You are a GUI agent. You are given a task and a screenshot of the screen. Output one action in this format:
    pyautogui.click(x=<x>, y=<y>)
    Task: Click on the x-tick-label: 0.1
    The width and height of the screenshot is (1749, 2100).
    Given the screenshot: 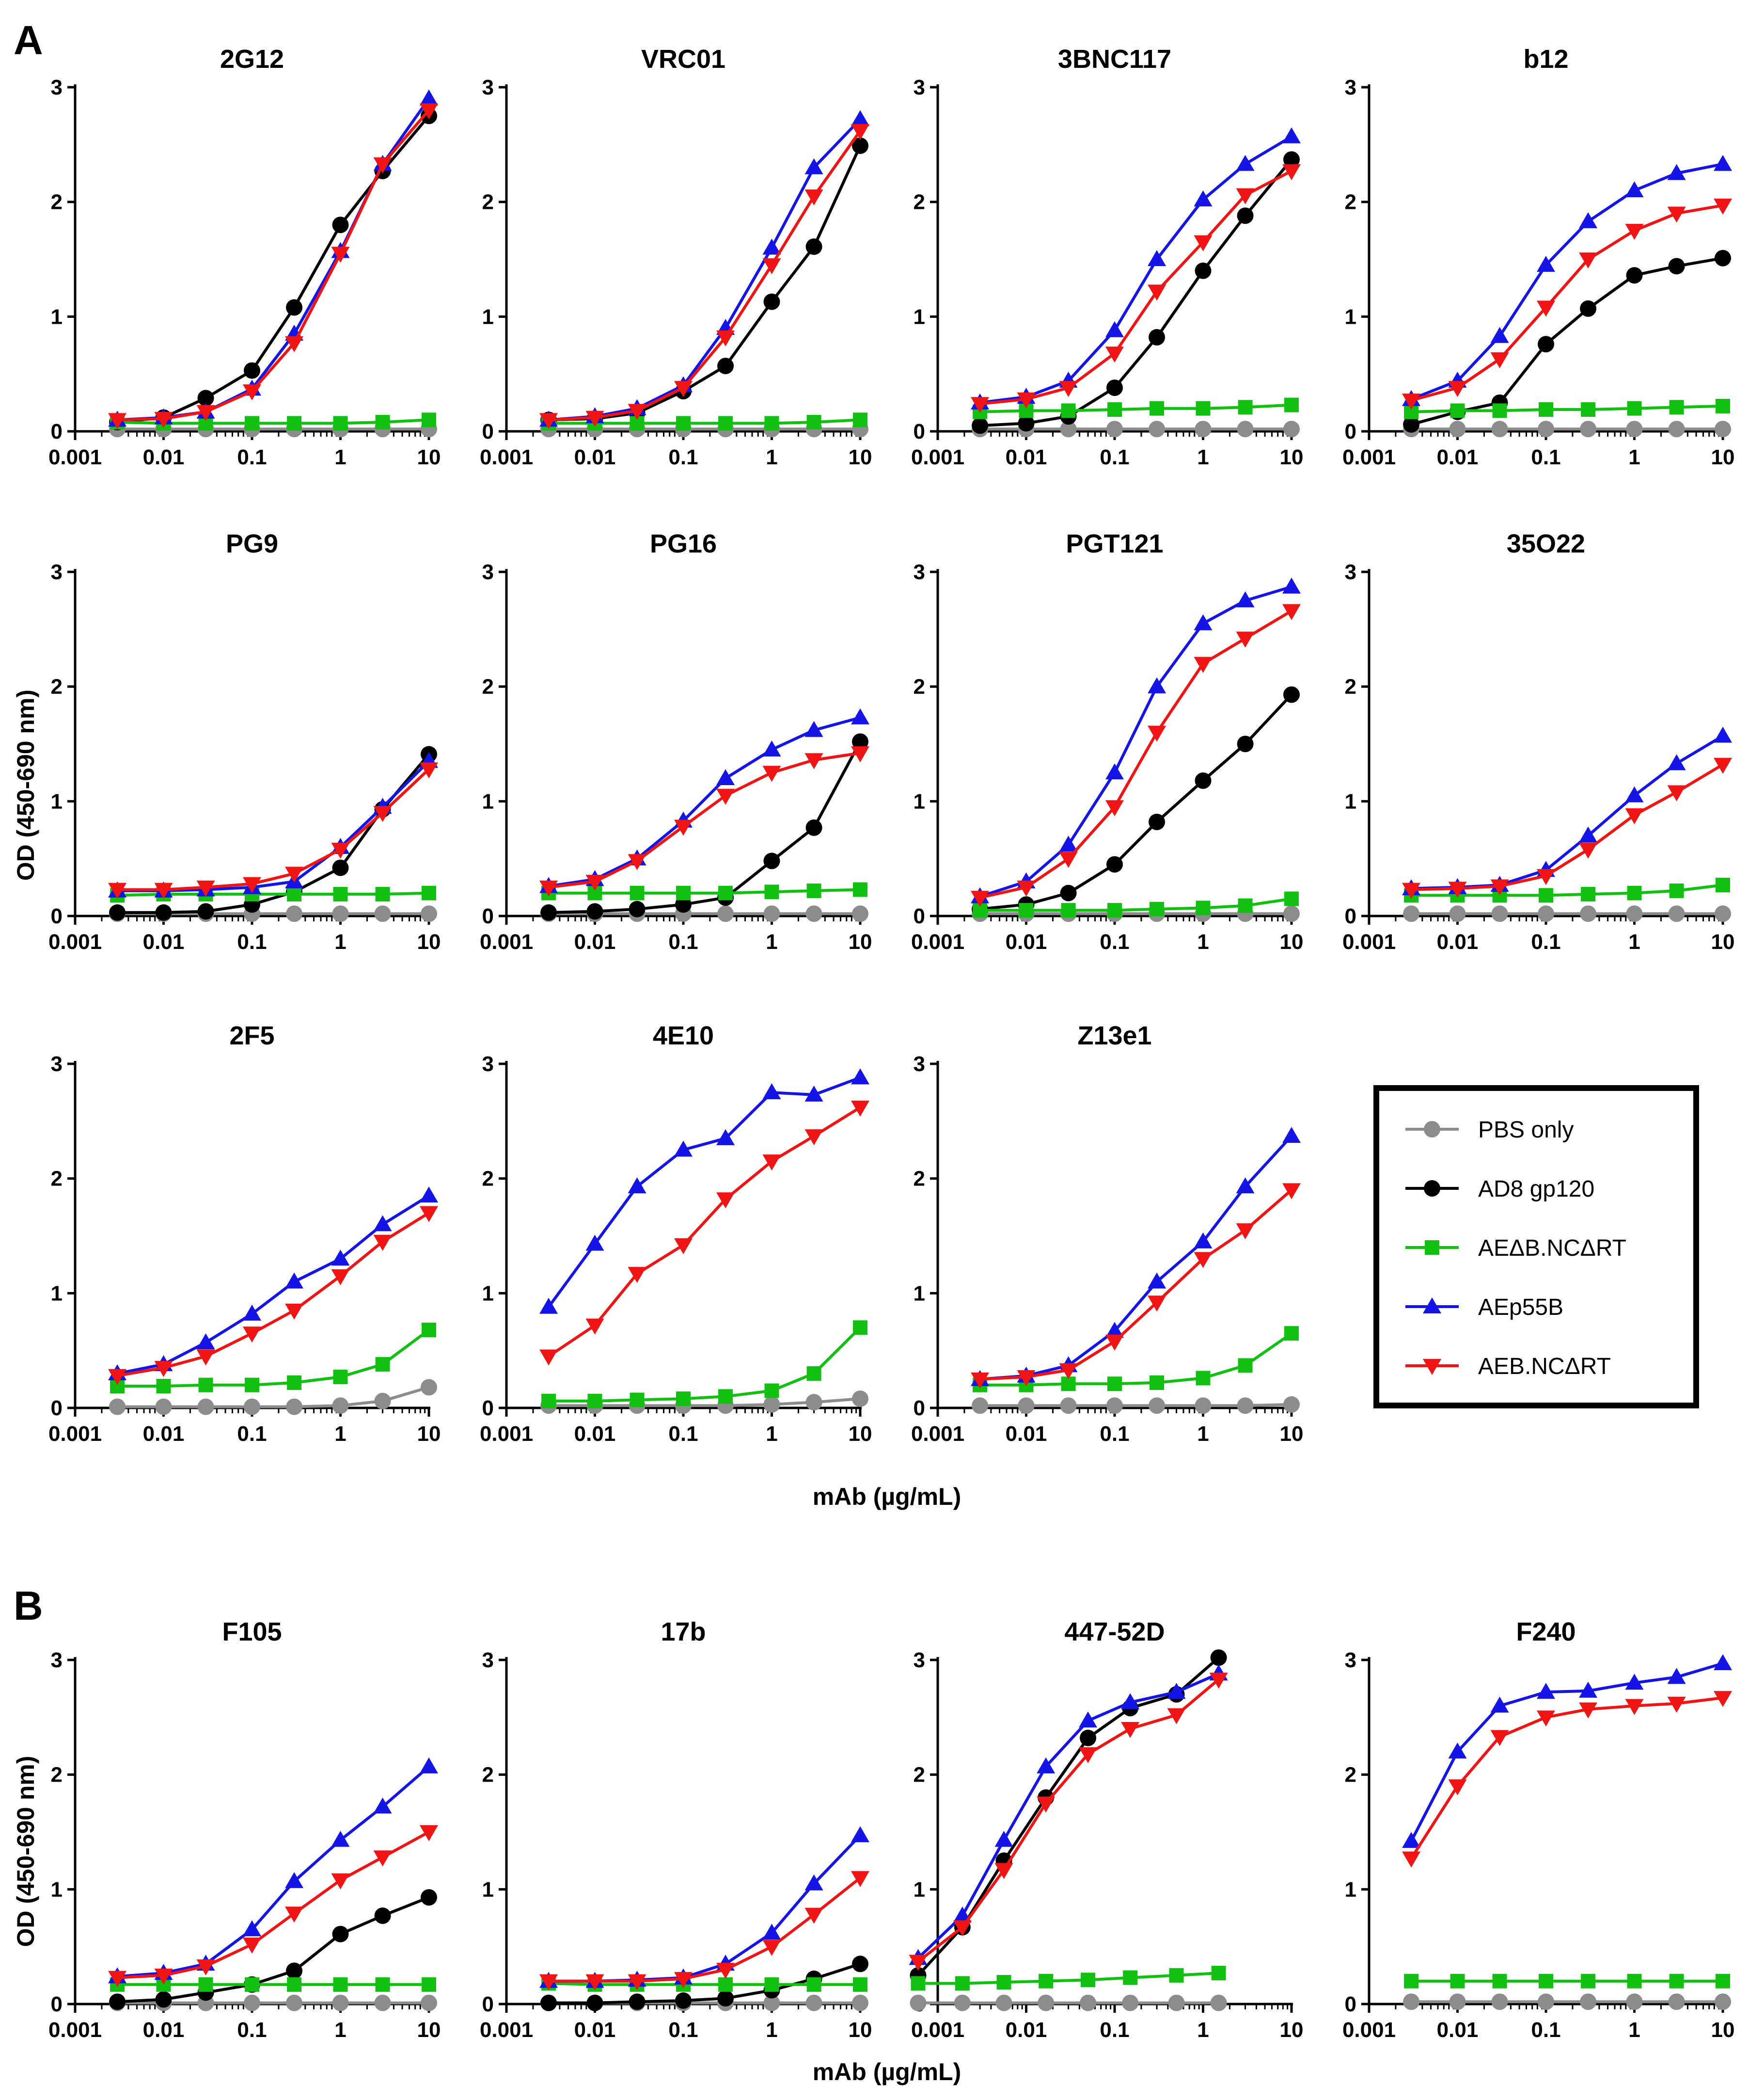 What is the action you would take?
    pyautogui.click(x=1114, y=942)
    